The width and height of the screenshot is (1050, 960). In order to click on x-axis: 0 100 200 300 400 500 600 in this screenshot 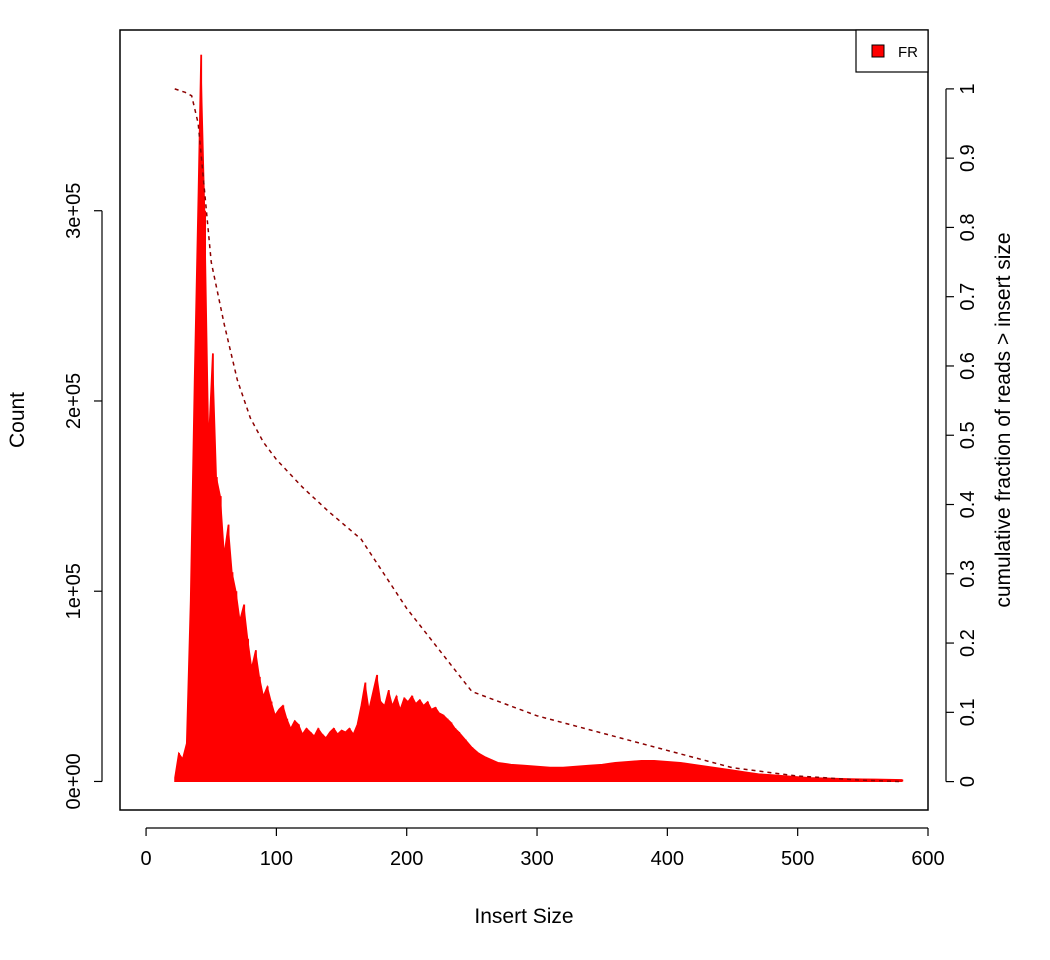, I will do `click(543, 848)`.